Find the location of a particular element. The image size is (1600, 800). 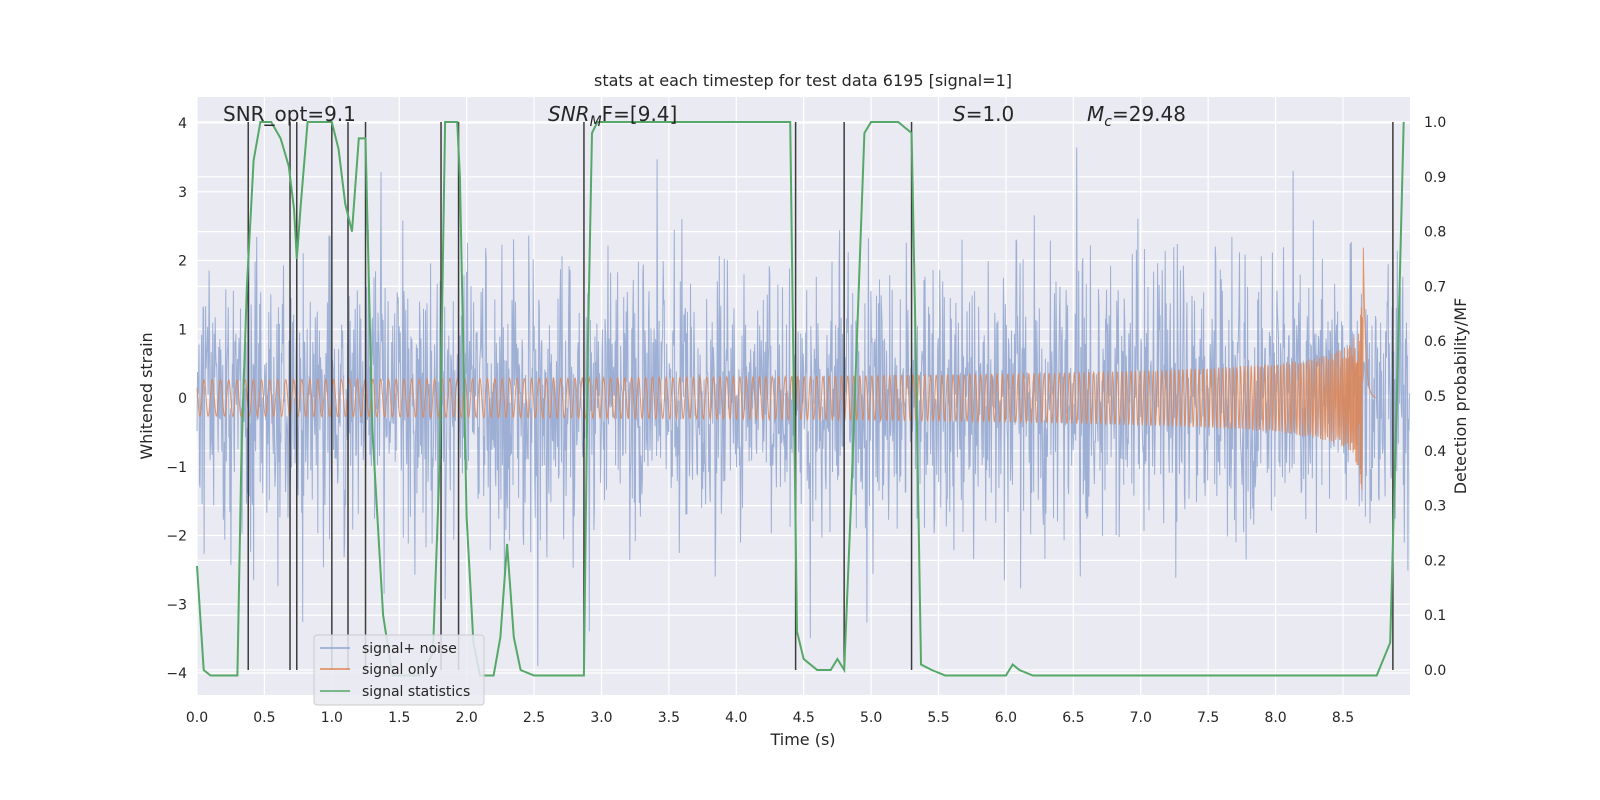

y-left-tick-label: 2 is located at coordinates (182, 262).